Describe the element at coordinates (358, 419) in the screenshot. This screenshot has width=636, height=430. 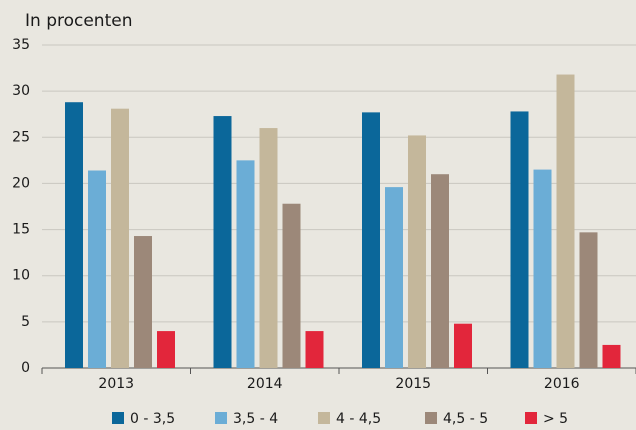
I see `legend-label: 4 - 4,5` at that location.